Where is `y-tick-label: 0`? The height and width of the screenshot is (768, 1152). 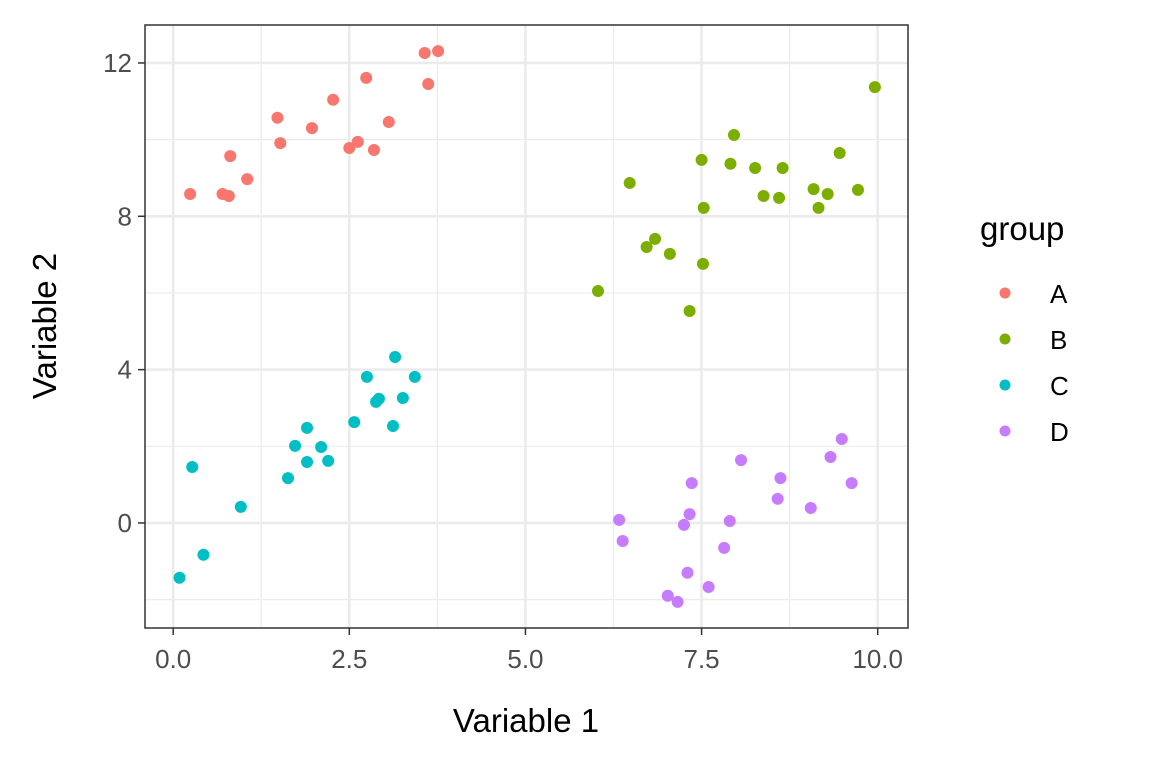 y-tick-label: 0 is located at coordinates (125, 523).